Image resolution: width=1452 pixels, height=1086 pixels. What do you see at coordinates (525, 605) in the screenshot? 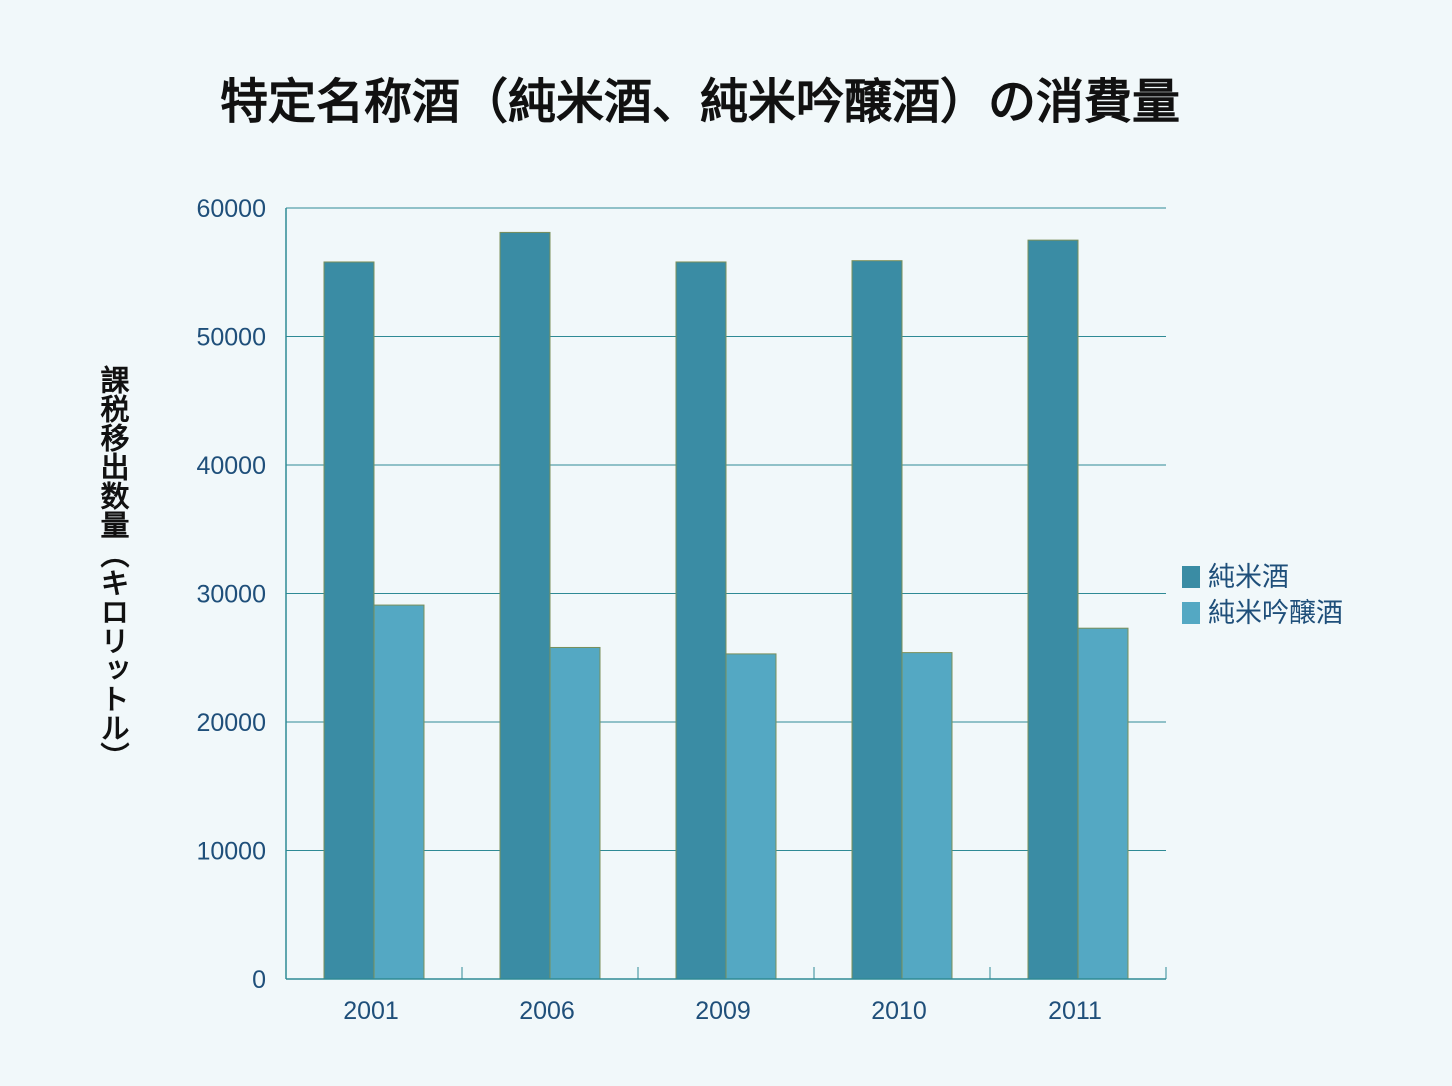
I see `bar-junmai-2006` at bounding box center [525, 605].